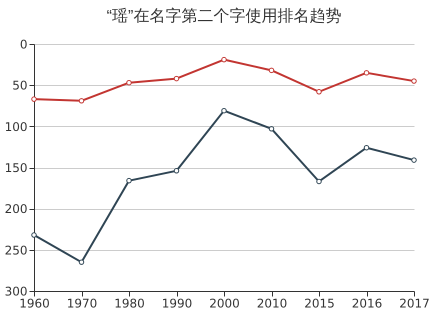 Image resolution: width=446 pixels, height=325 pixels. Describe the element at coordinates (129, 303) in the screenshot. I see `x-tick-label: 1980` at that location.